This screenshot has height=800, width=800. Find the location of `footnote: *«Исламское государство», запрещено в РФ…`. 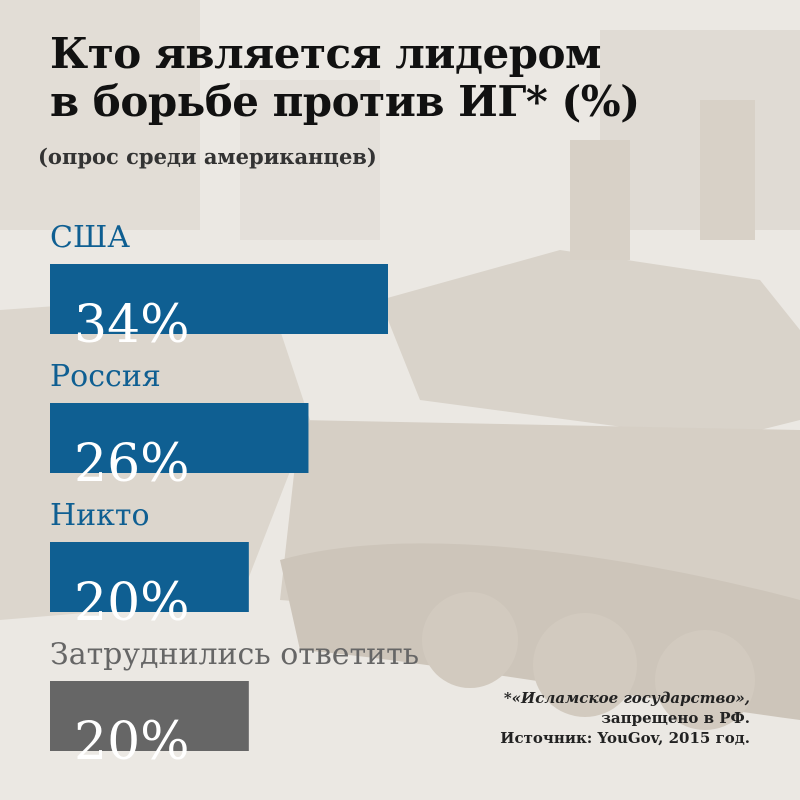

footnote: *«Исламское государство», запрещено в РФ… is located at coordinates (625, 718).